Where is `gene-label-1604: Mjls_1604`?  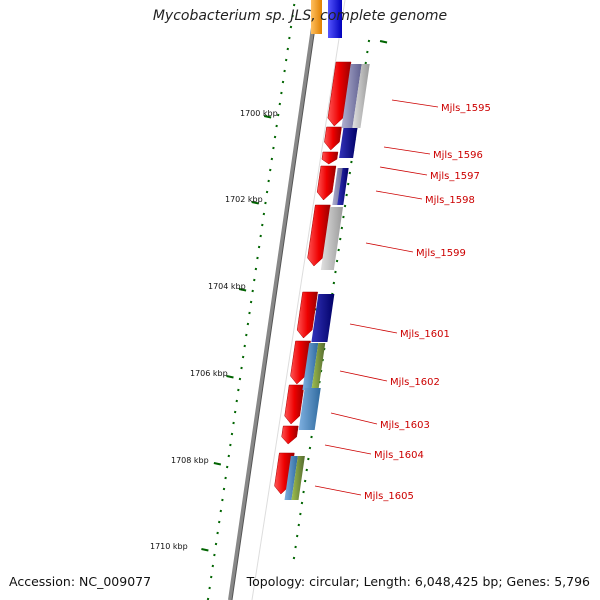 gene-label-1604: Mjls_1604 is located at coordinates (399, 455).